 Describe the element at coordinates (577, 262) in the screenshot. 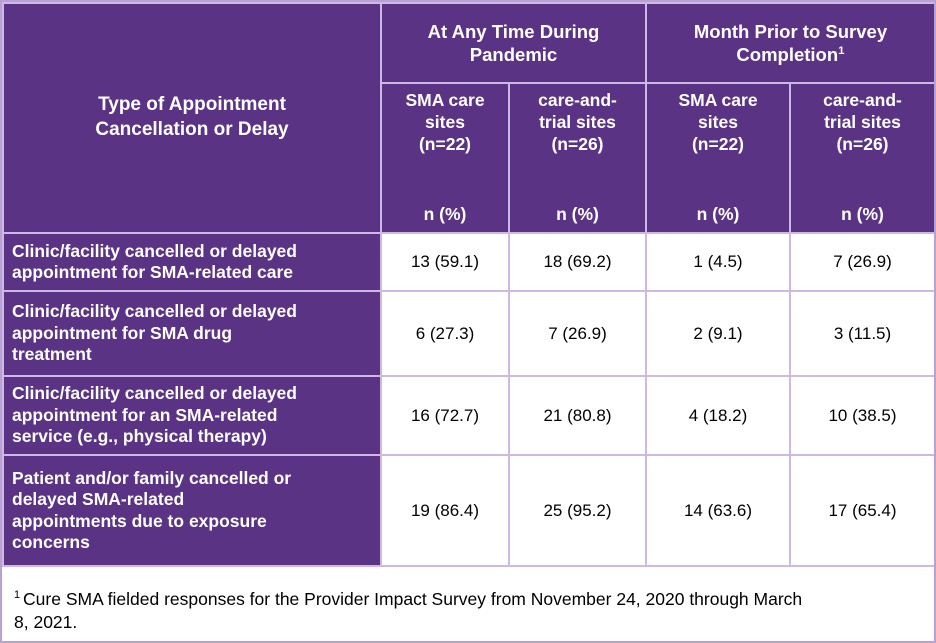

I see `value-cell: 18 (69.2)` at that location.